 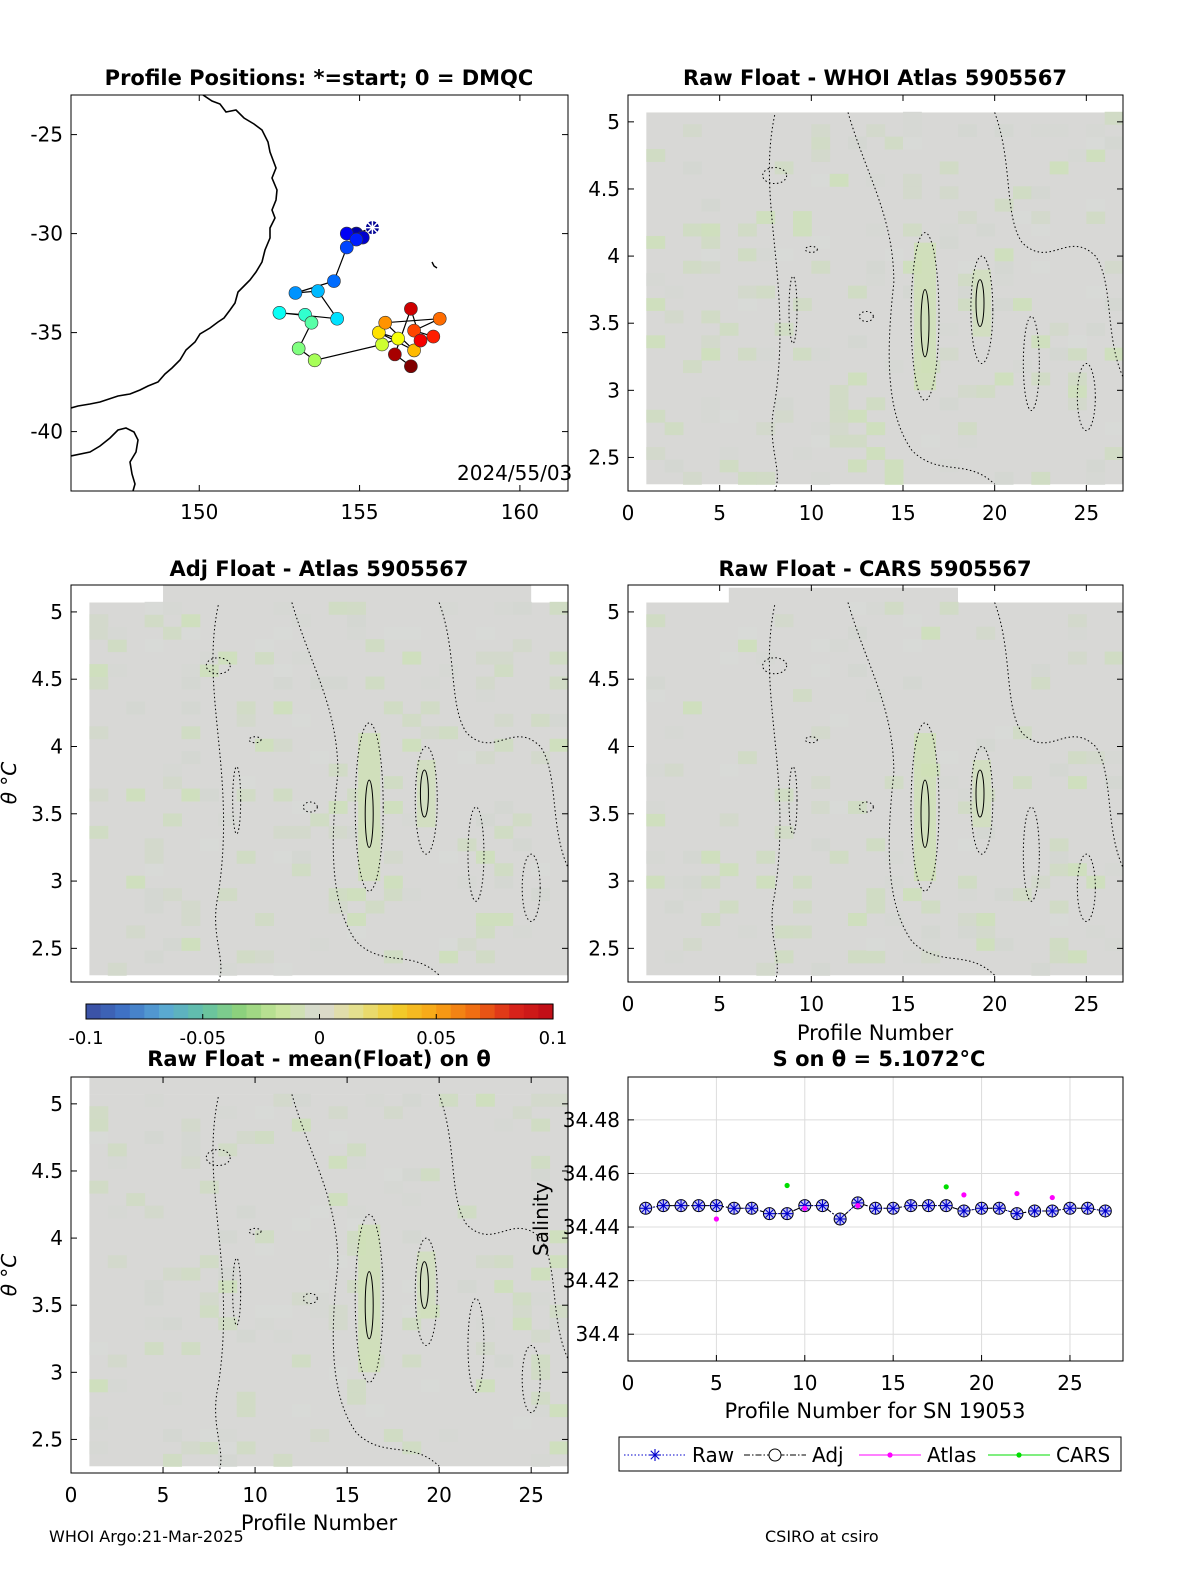 I want to click on x-tick-label: 20, so click(x=994, y=513).